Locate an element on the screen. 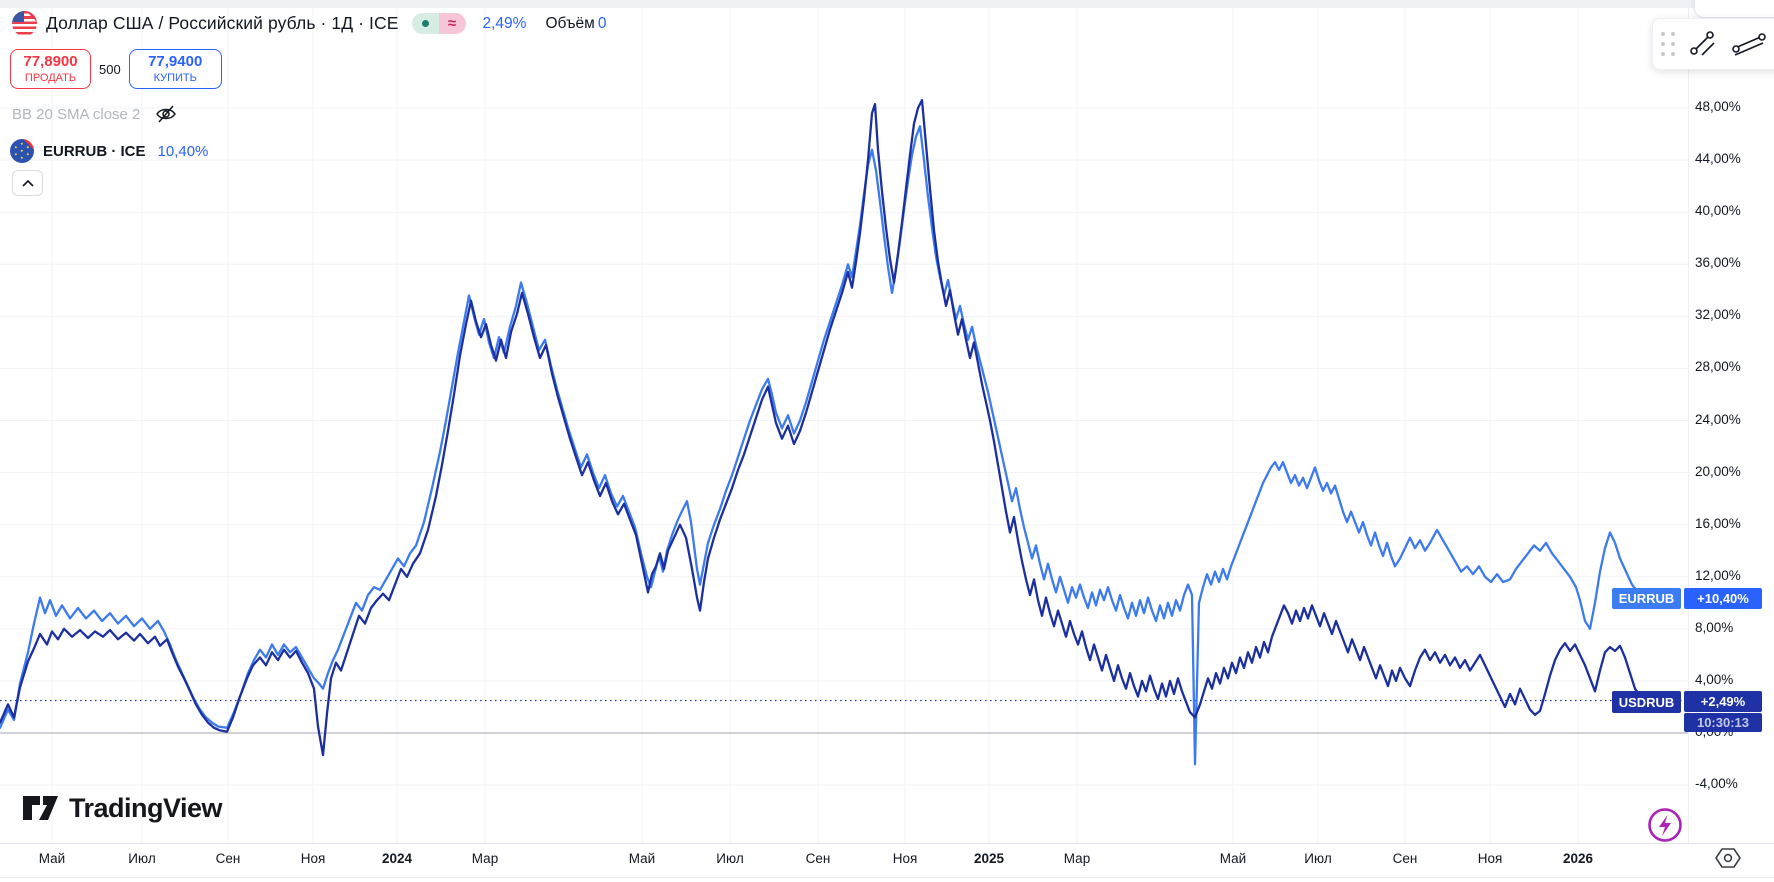 The height and width of the screenshot is (882, 1774). volume-label: Объём is located at coordinates (570, 23).